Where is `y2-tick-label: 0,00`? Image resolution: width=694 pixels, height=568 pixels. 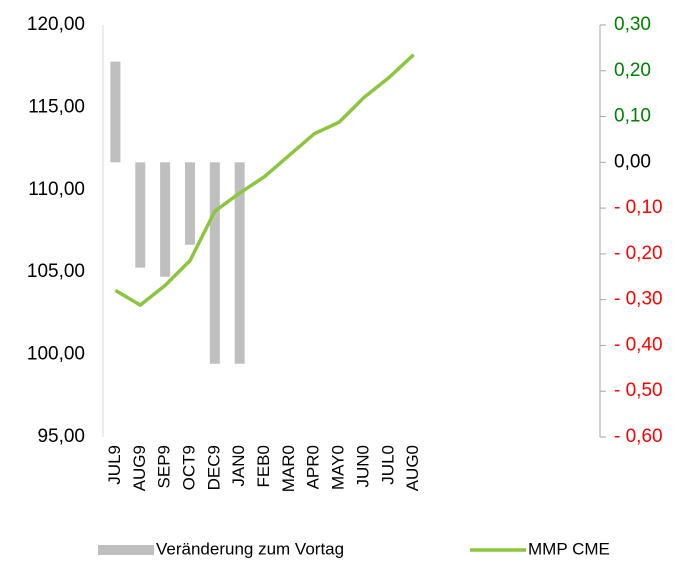 y2-tick-label: 0,00 is located at coordinates (632, 161).